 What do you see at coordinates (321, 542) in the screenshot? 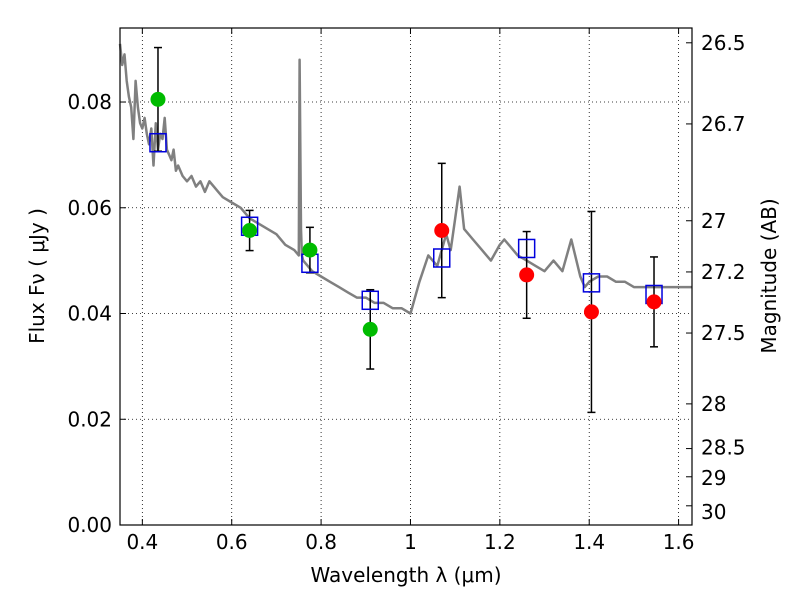
I see `x-tick-label: 0.8` at bounding box center [321, 542].